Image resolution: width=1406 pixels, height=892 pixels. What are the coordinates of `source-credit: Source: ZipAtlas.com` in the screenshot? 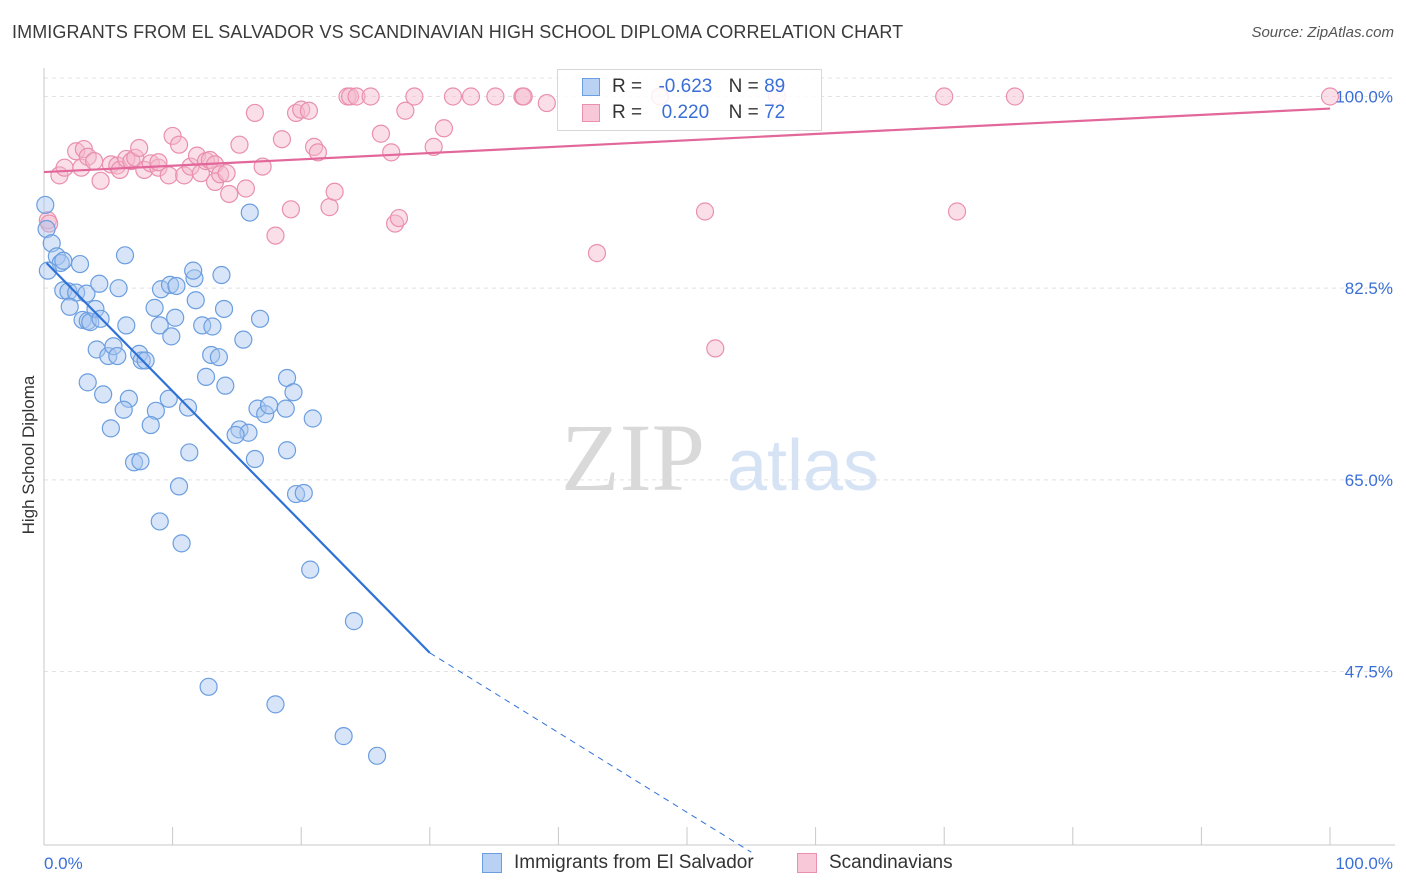 It's located at (1322, 32).